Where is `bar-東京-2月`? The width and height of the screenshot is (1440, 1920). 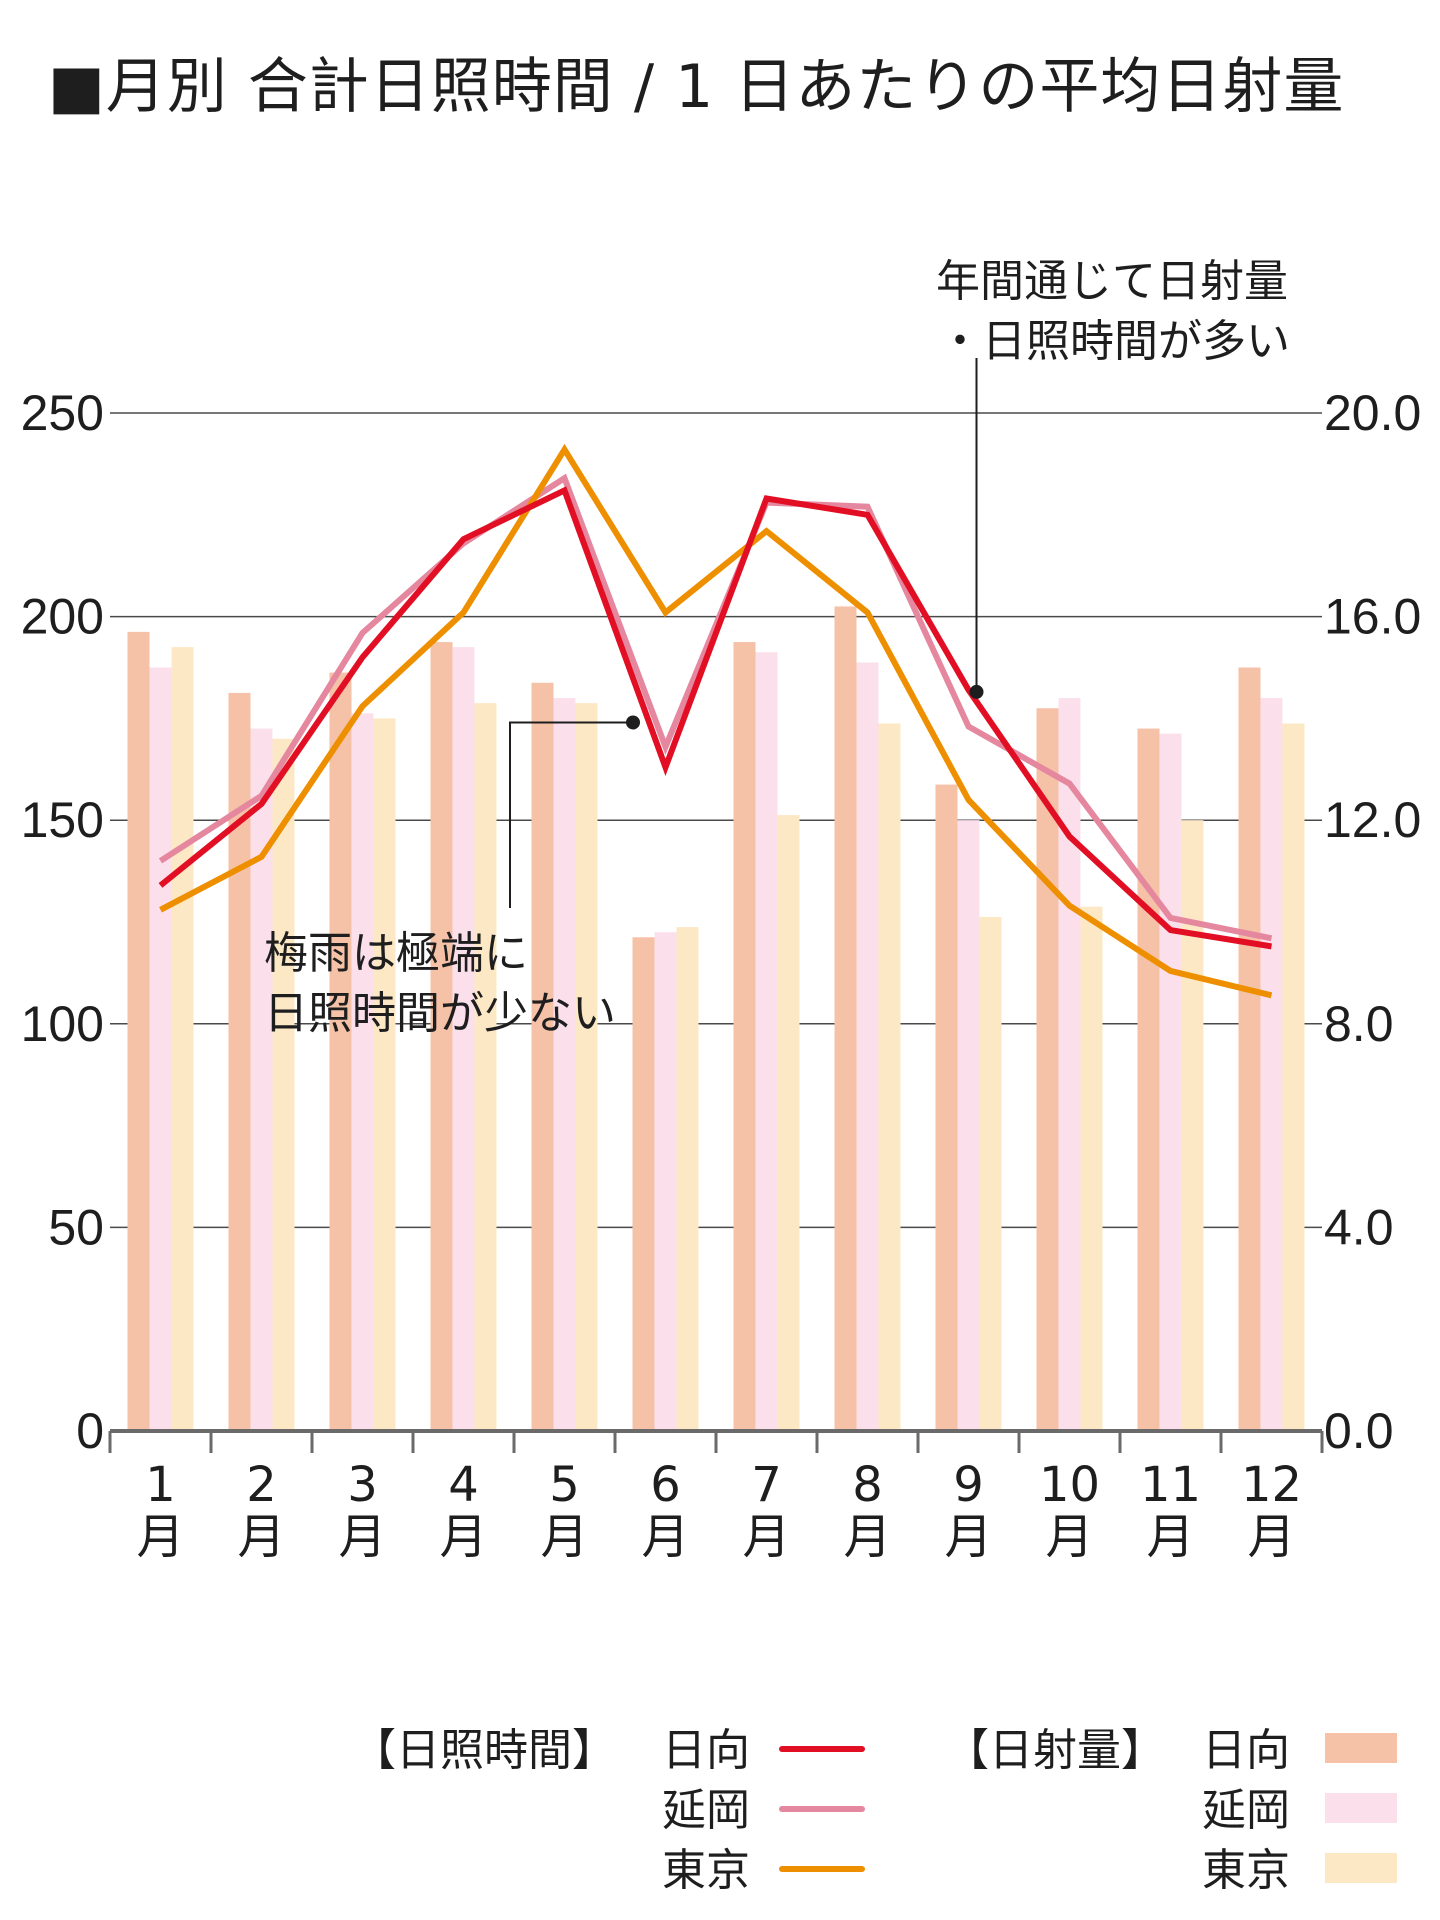 bar-東京-2月 is located at coordinates (283, 1084).